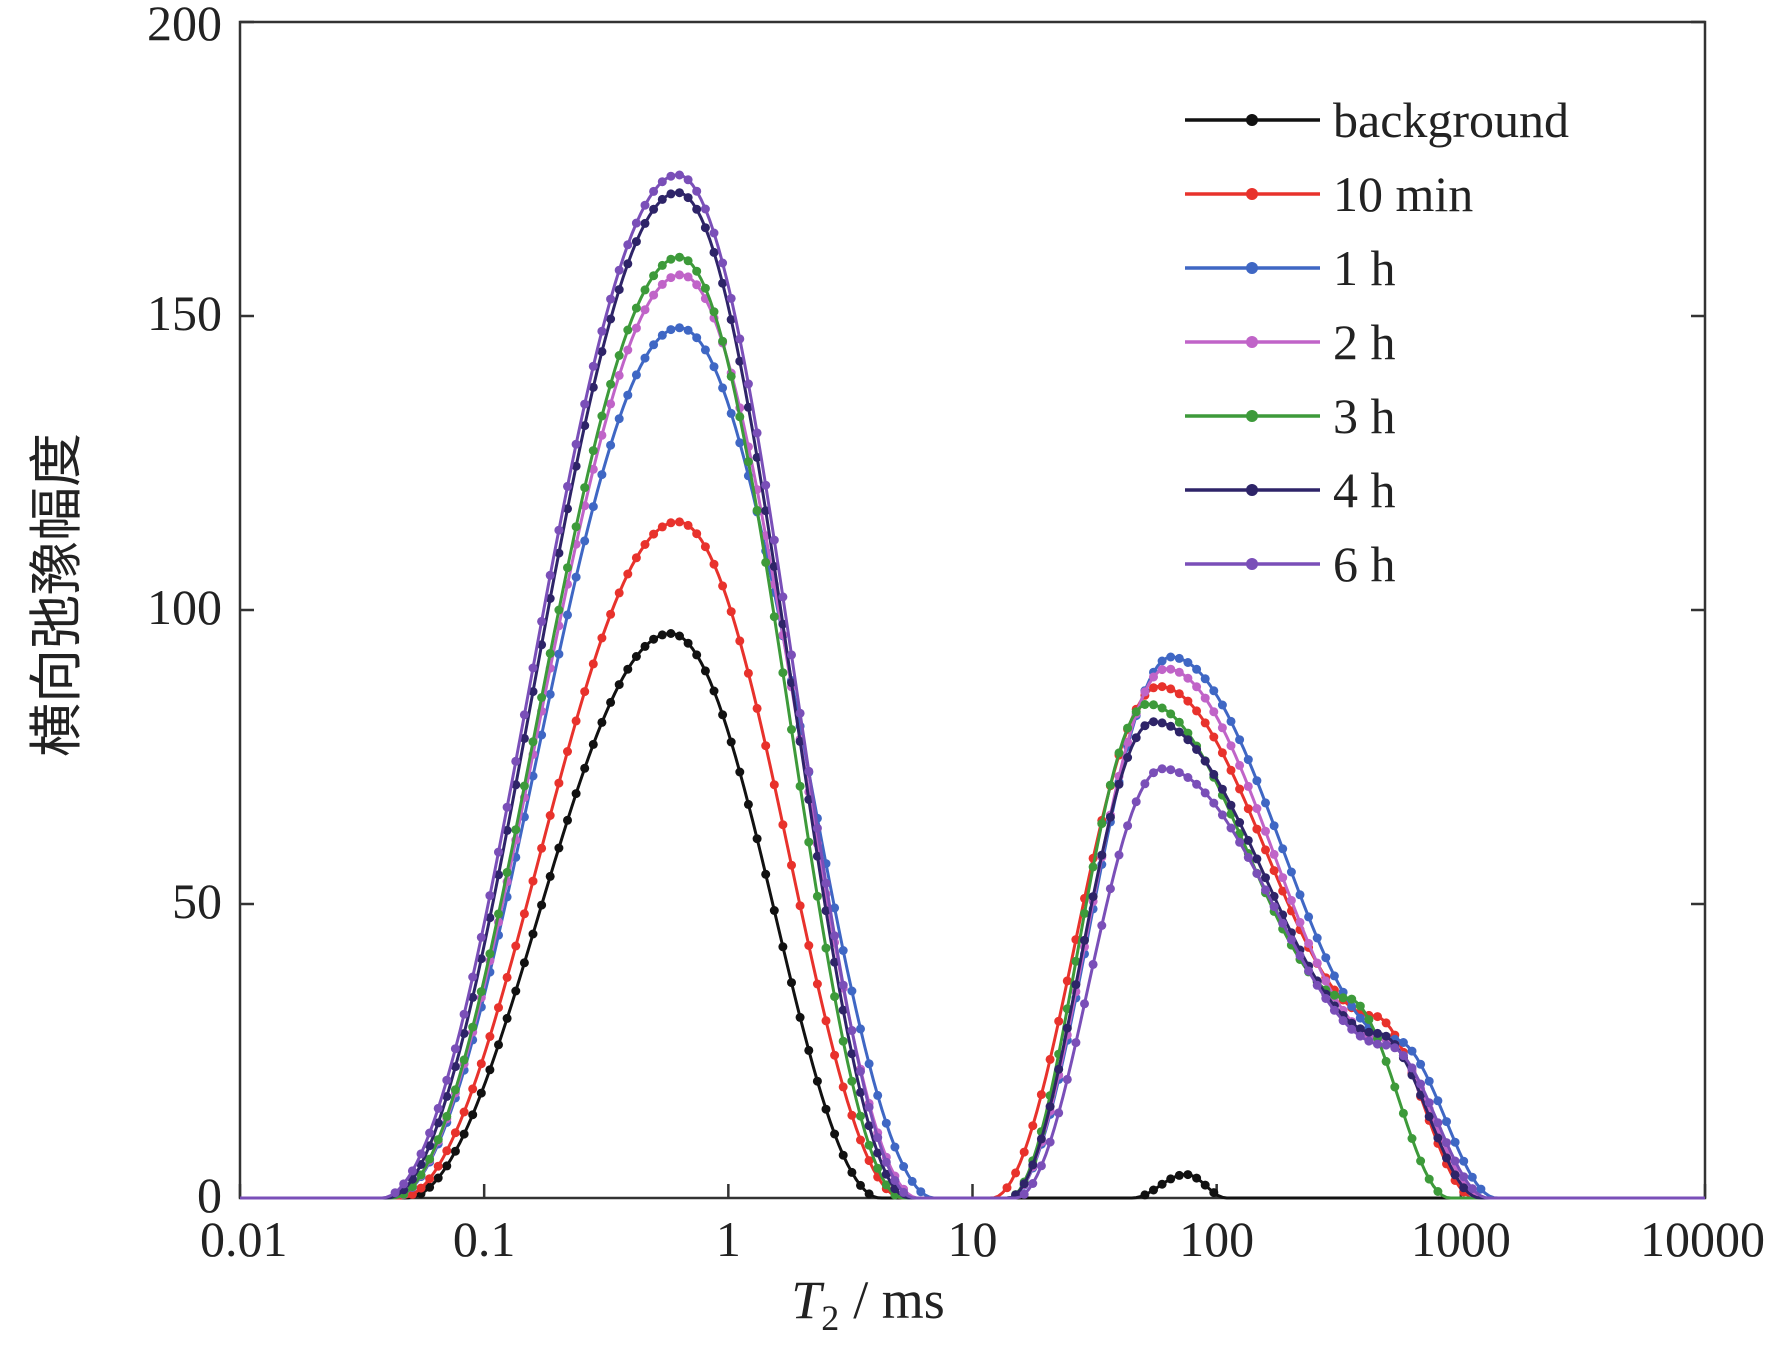 Image resolution: width=1772 pixels, height=1366 pixels. What do you see at coordinates (197, 901) in the screenshot?
I see `y-tick-label: 50` at bounding box center [197, 901].